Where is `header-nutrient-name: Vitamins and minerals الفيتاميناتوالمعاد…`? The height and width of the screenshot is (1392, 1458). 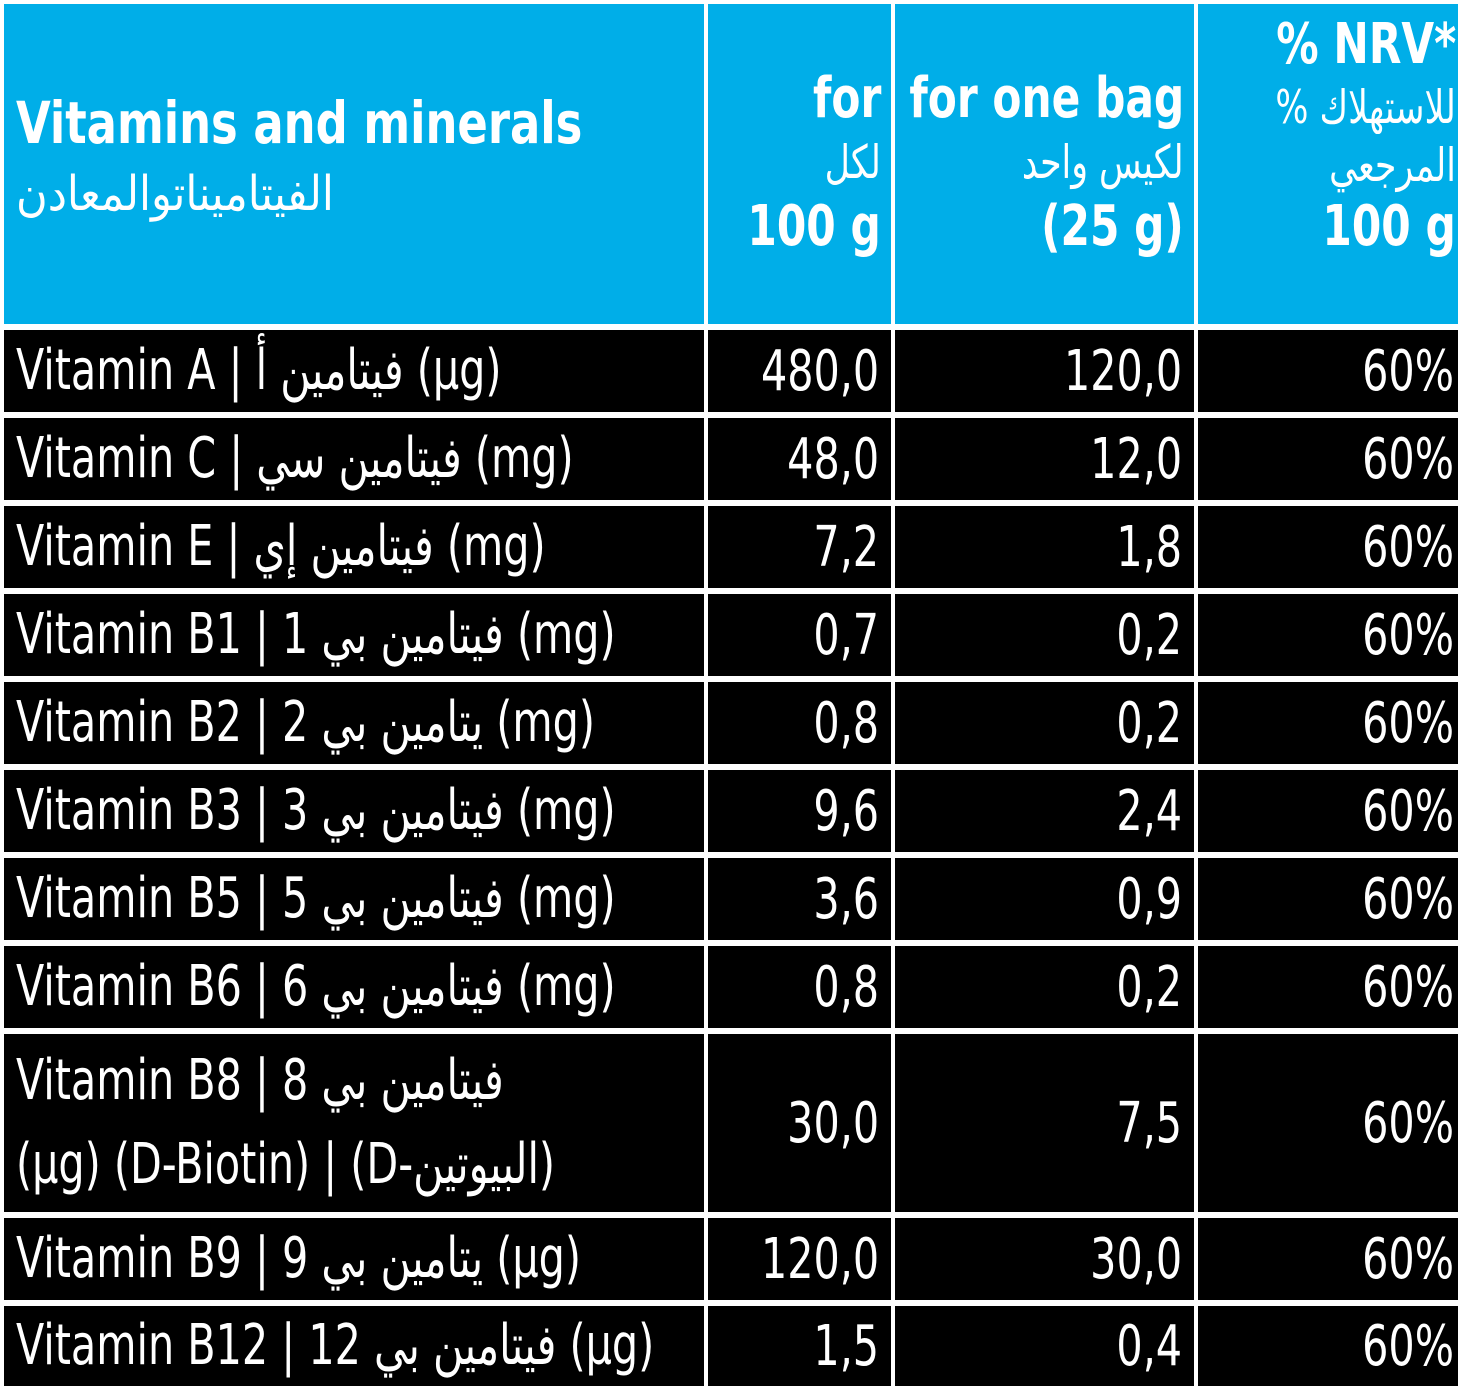 header-nutrient-name: Vitamins and minerals الفيتاميناتوالمعاد… is located at coordinates (354, 164).